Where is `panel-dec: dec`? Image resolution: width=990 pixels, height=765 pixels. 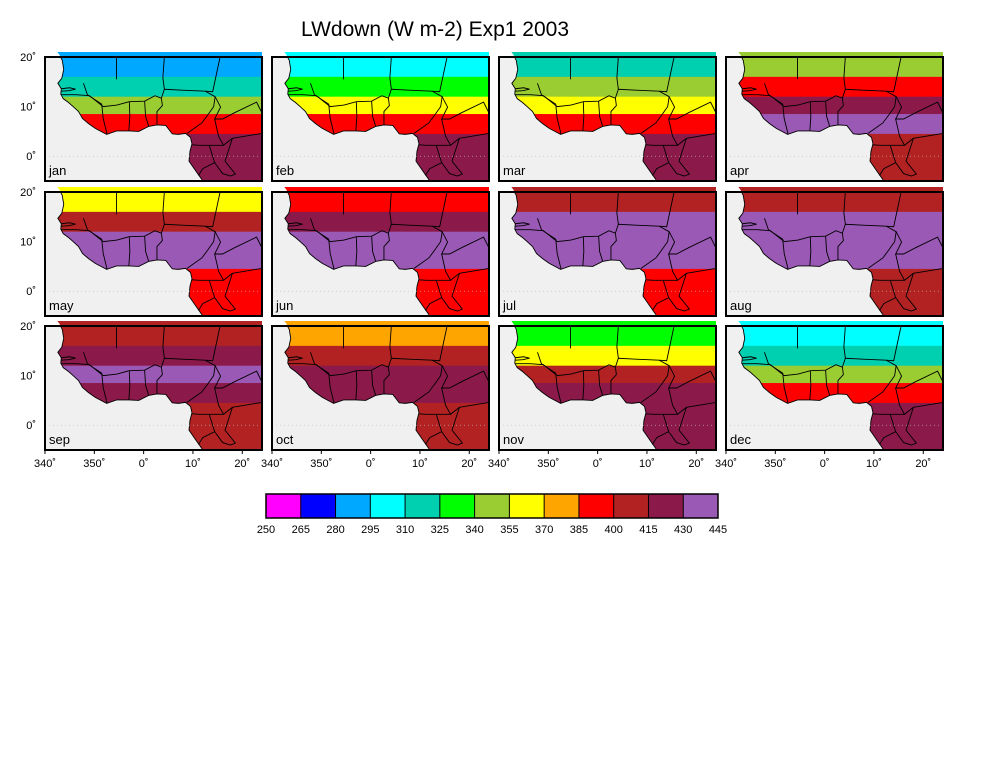
panel-dec: dec is located at coordinates (834, 386).